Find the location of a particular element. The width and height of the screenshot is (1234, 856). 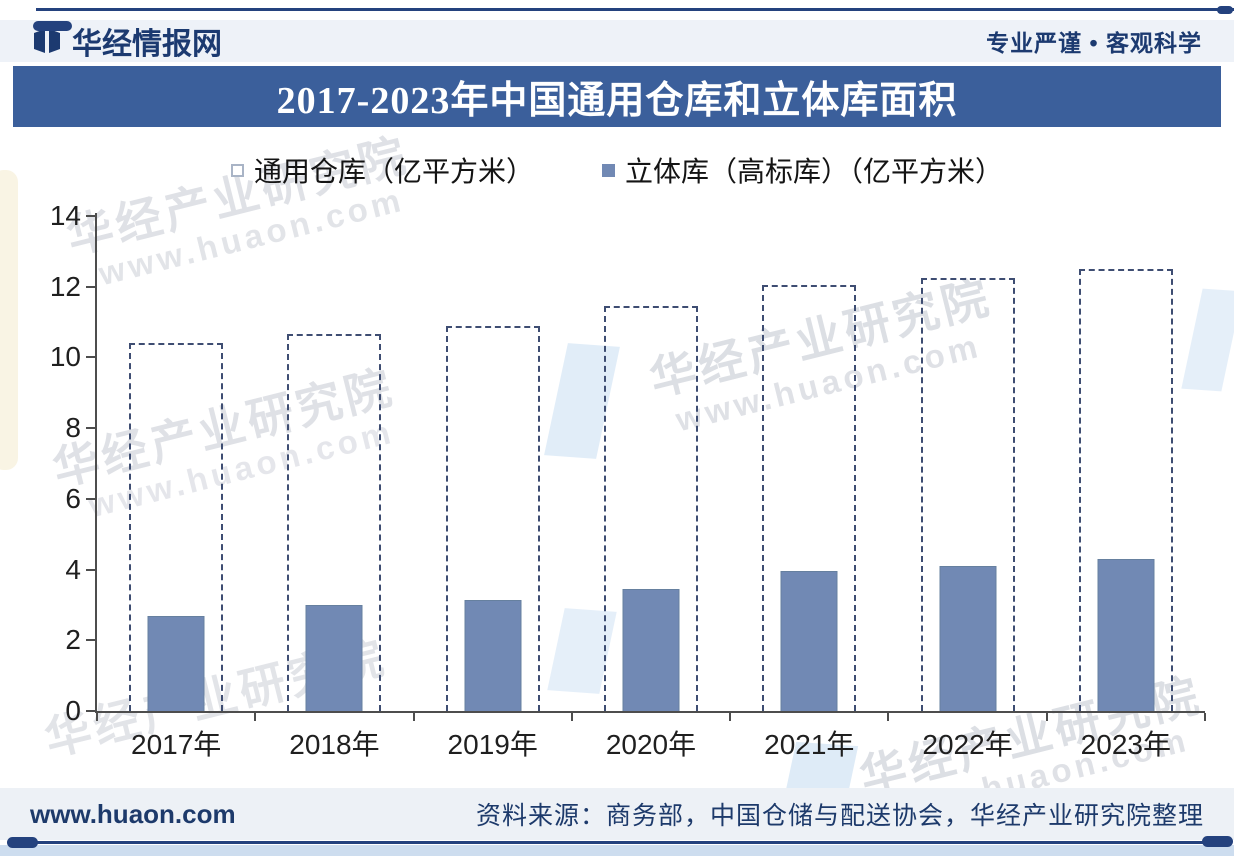

bar-general-warehouse-2019 is located at coordinates (492, 518).